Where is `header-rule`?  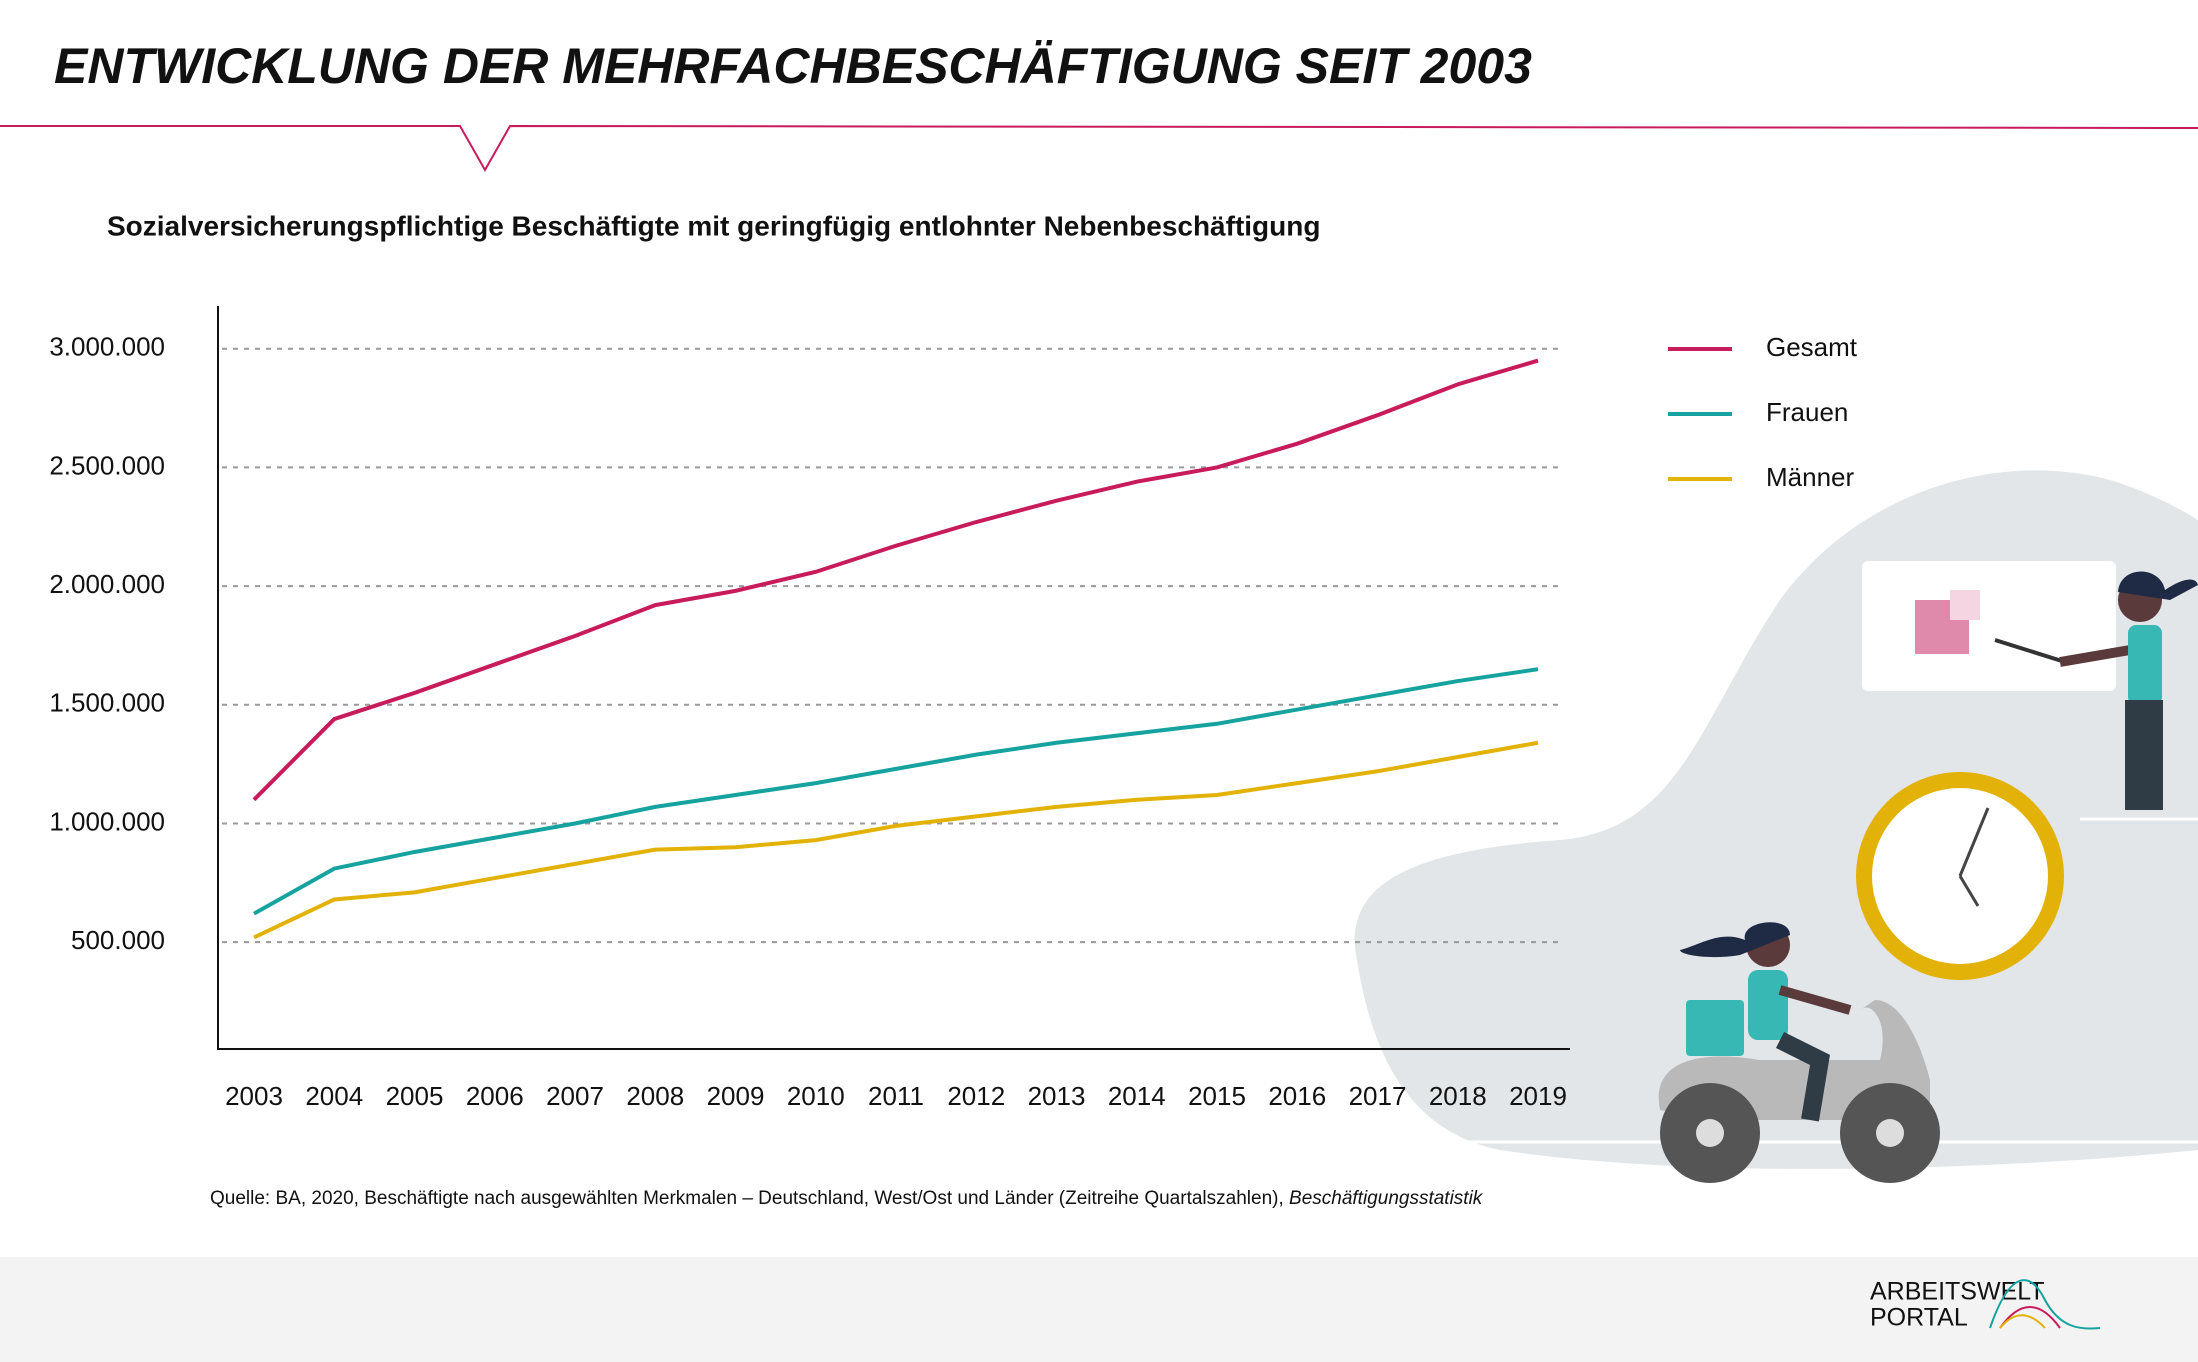
header-rule is located at coordinates (1099, 148).